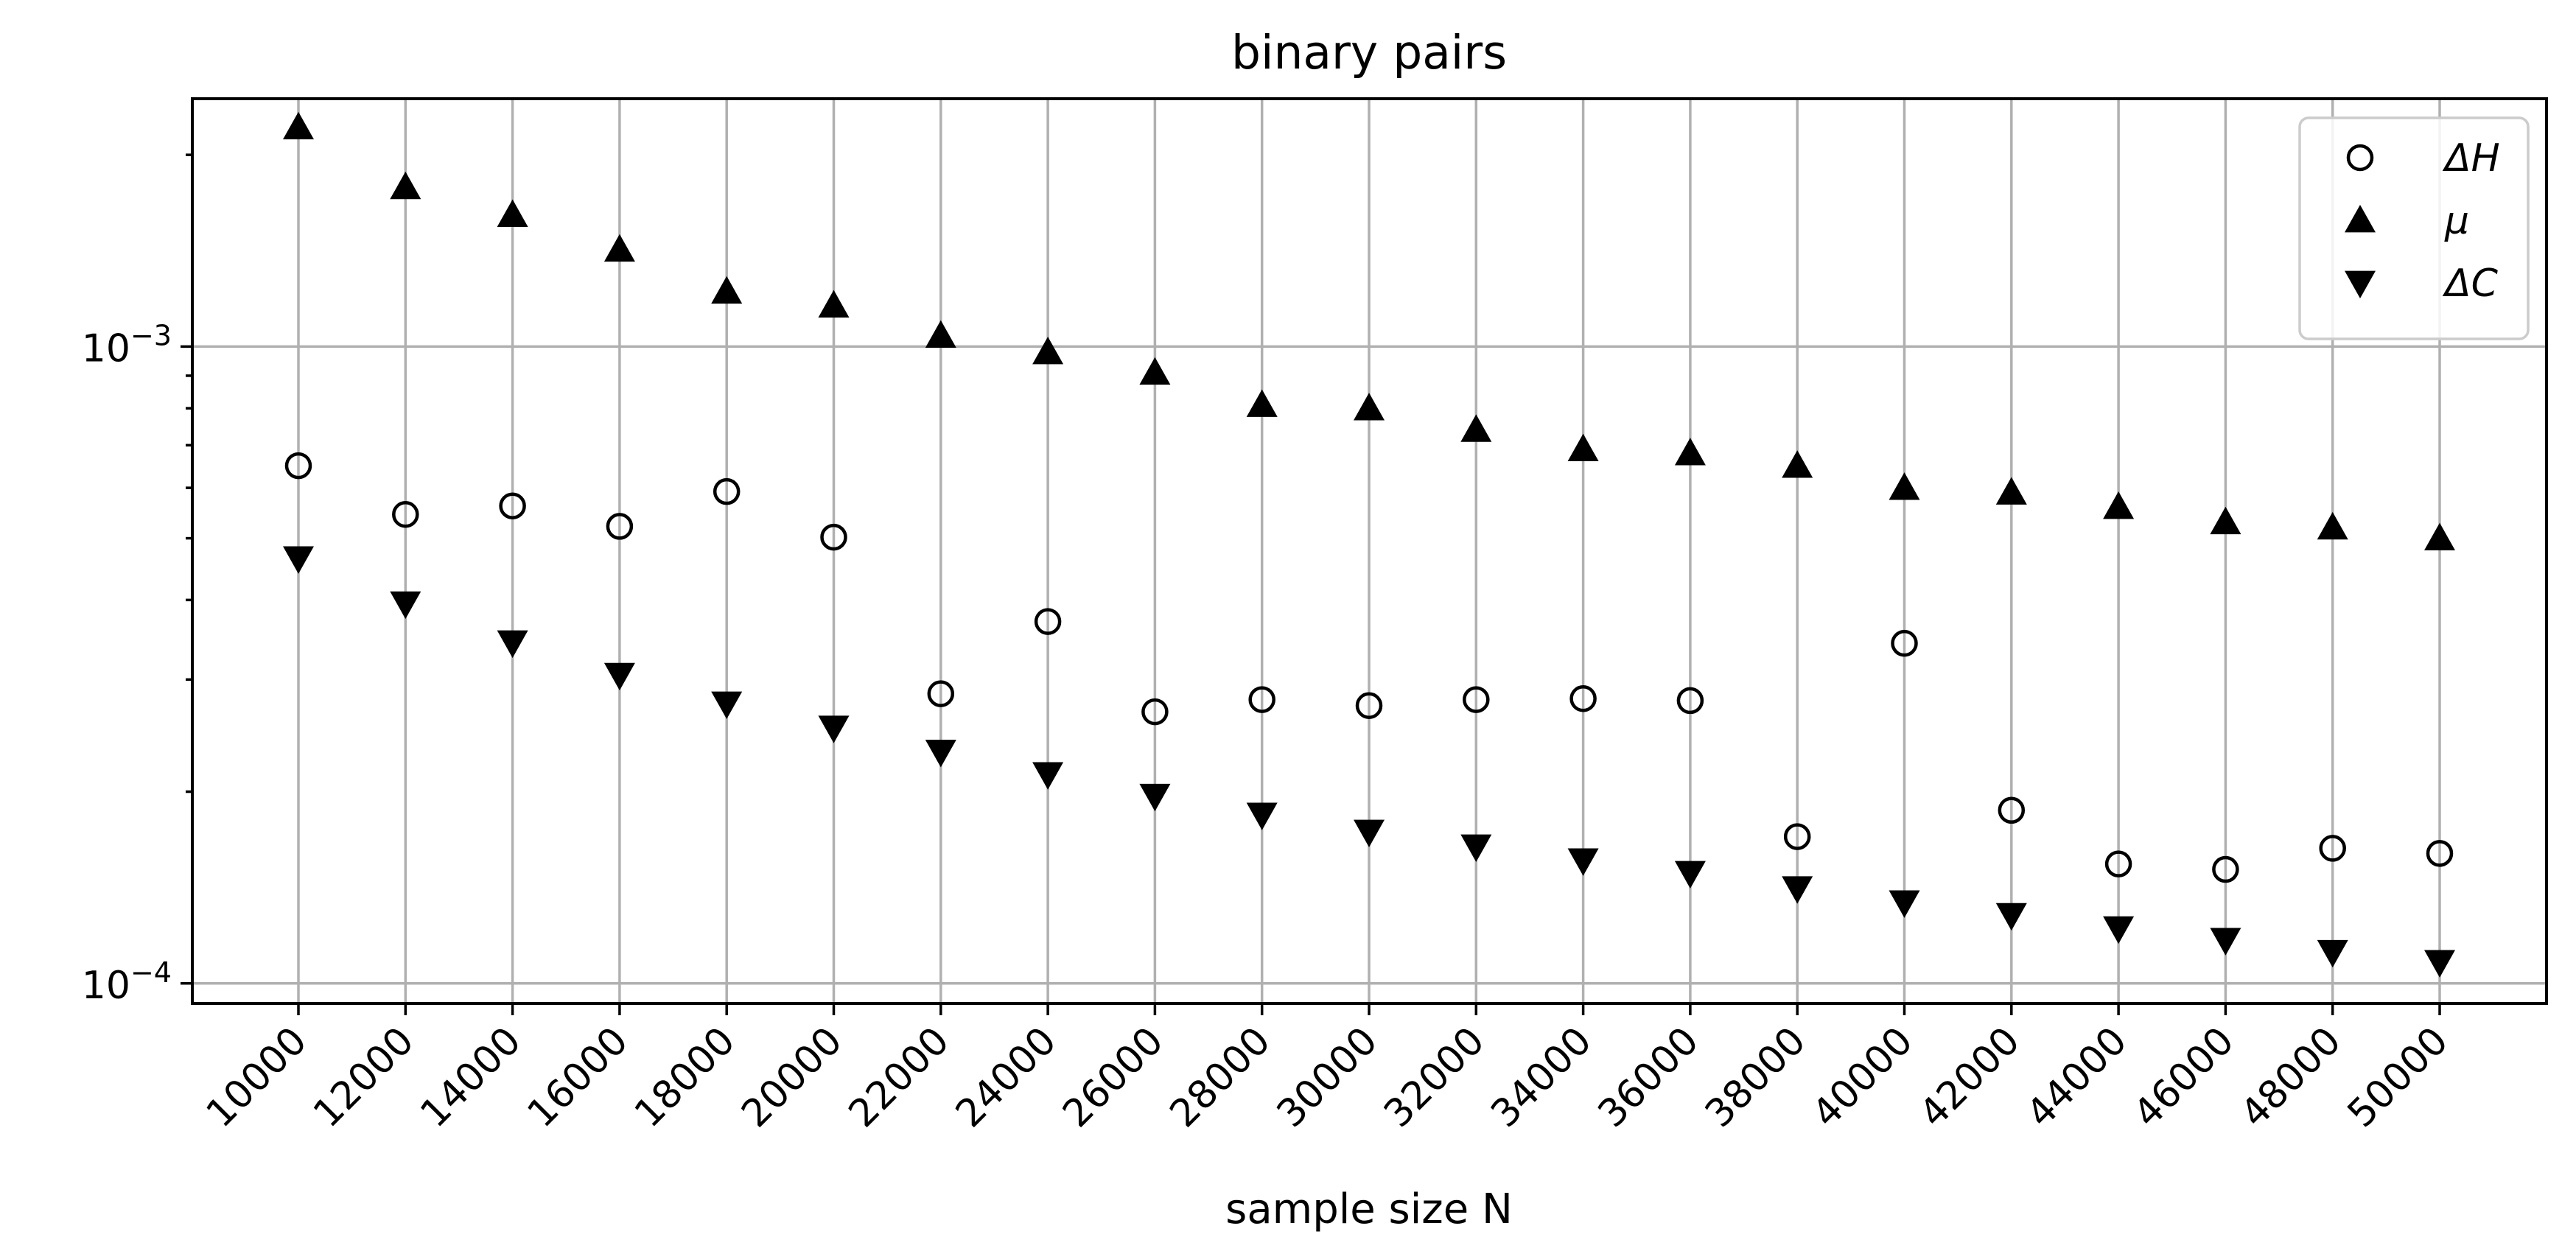 The image size is (2576, 1251). Describe the element at coordinates (127, 982) in the screenshot. I see `y-tick-label: 10⁻⁴` at that location.